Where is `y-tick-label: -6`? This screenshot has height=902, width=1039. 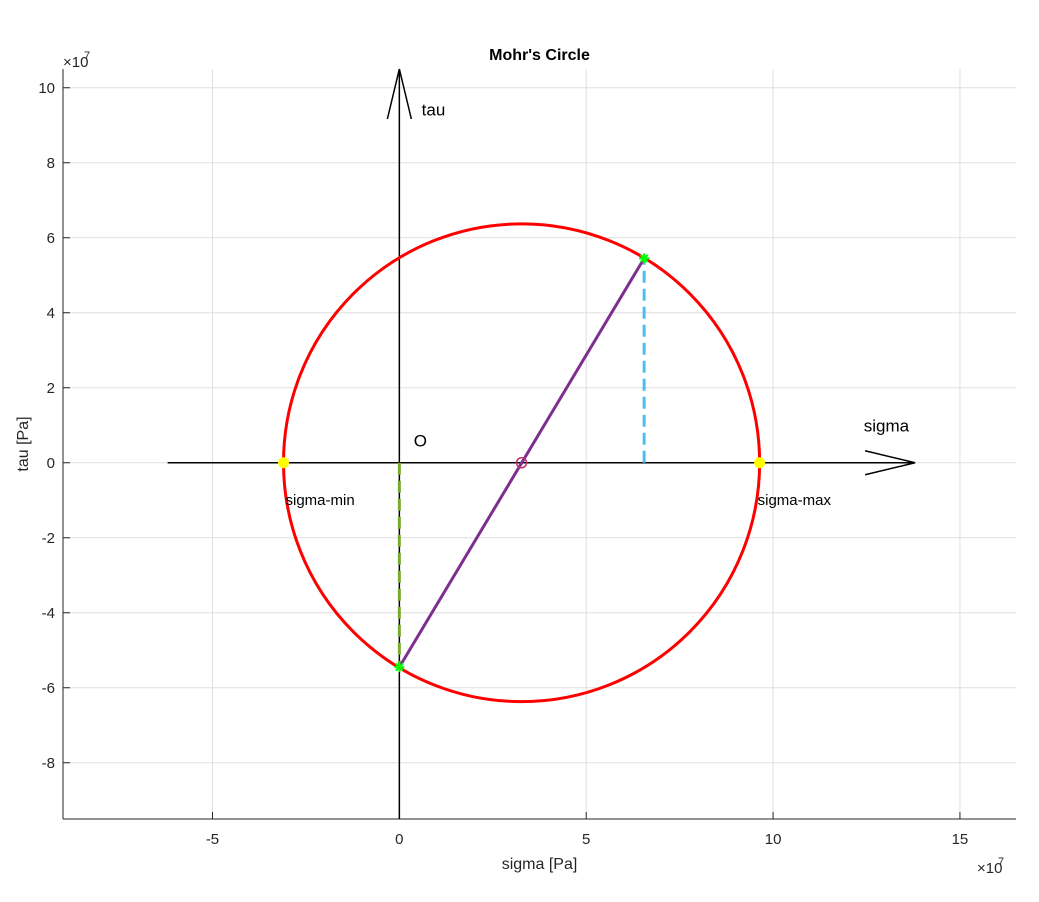 y-tick-label: -6 is located at coordinates (48, 688).